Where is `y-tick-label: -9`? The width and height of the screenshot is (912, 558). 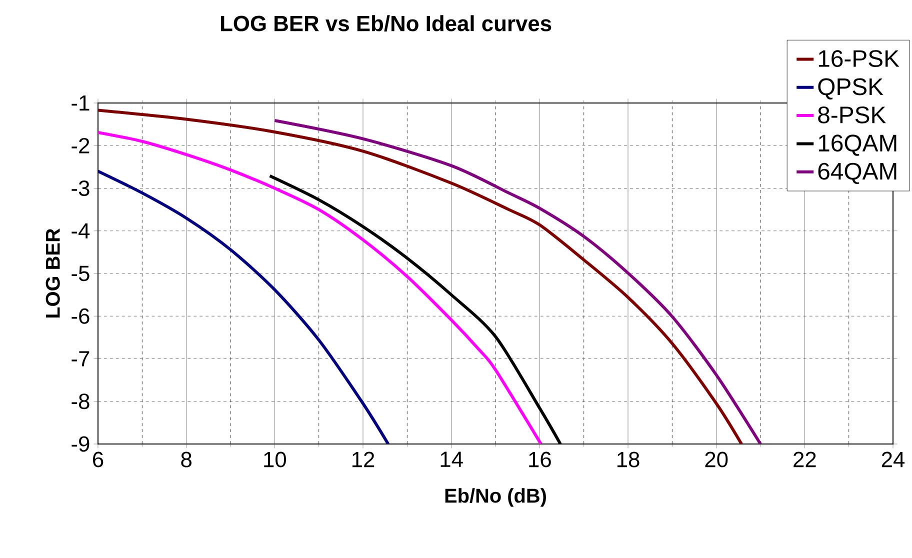
y-tick-label: -9 is located at coordinates (81, 444).